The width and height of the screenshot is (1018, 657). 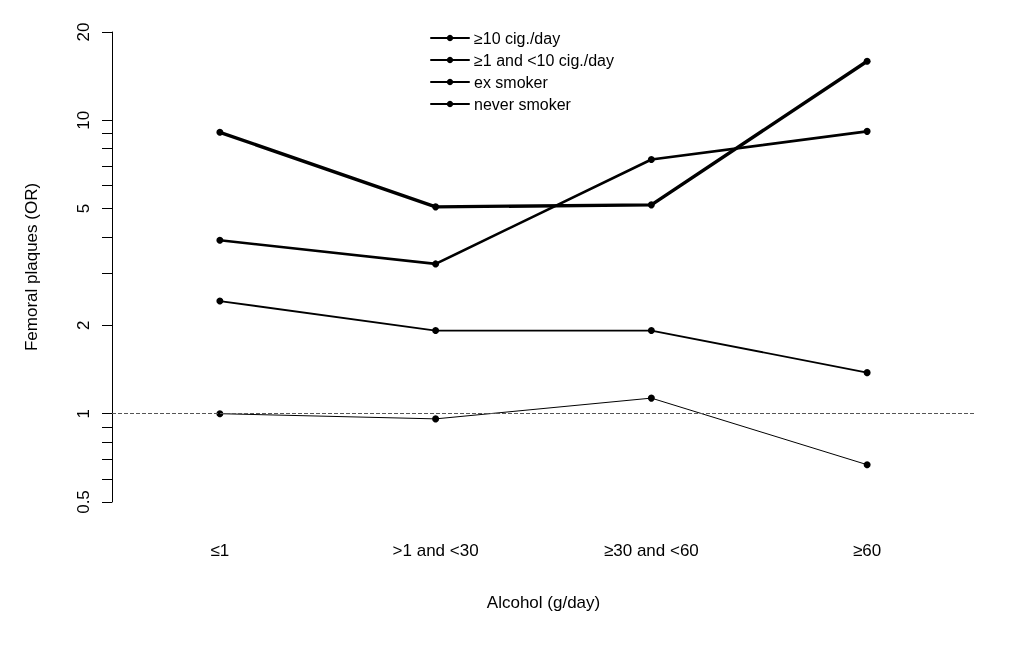 What do you see at coordinates (83, 502) in the screenshot?
I see `y-tick-label: 0.5` at bounding box center [83, 502].